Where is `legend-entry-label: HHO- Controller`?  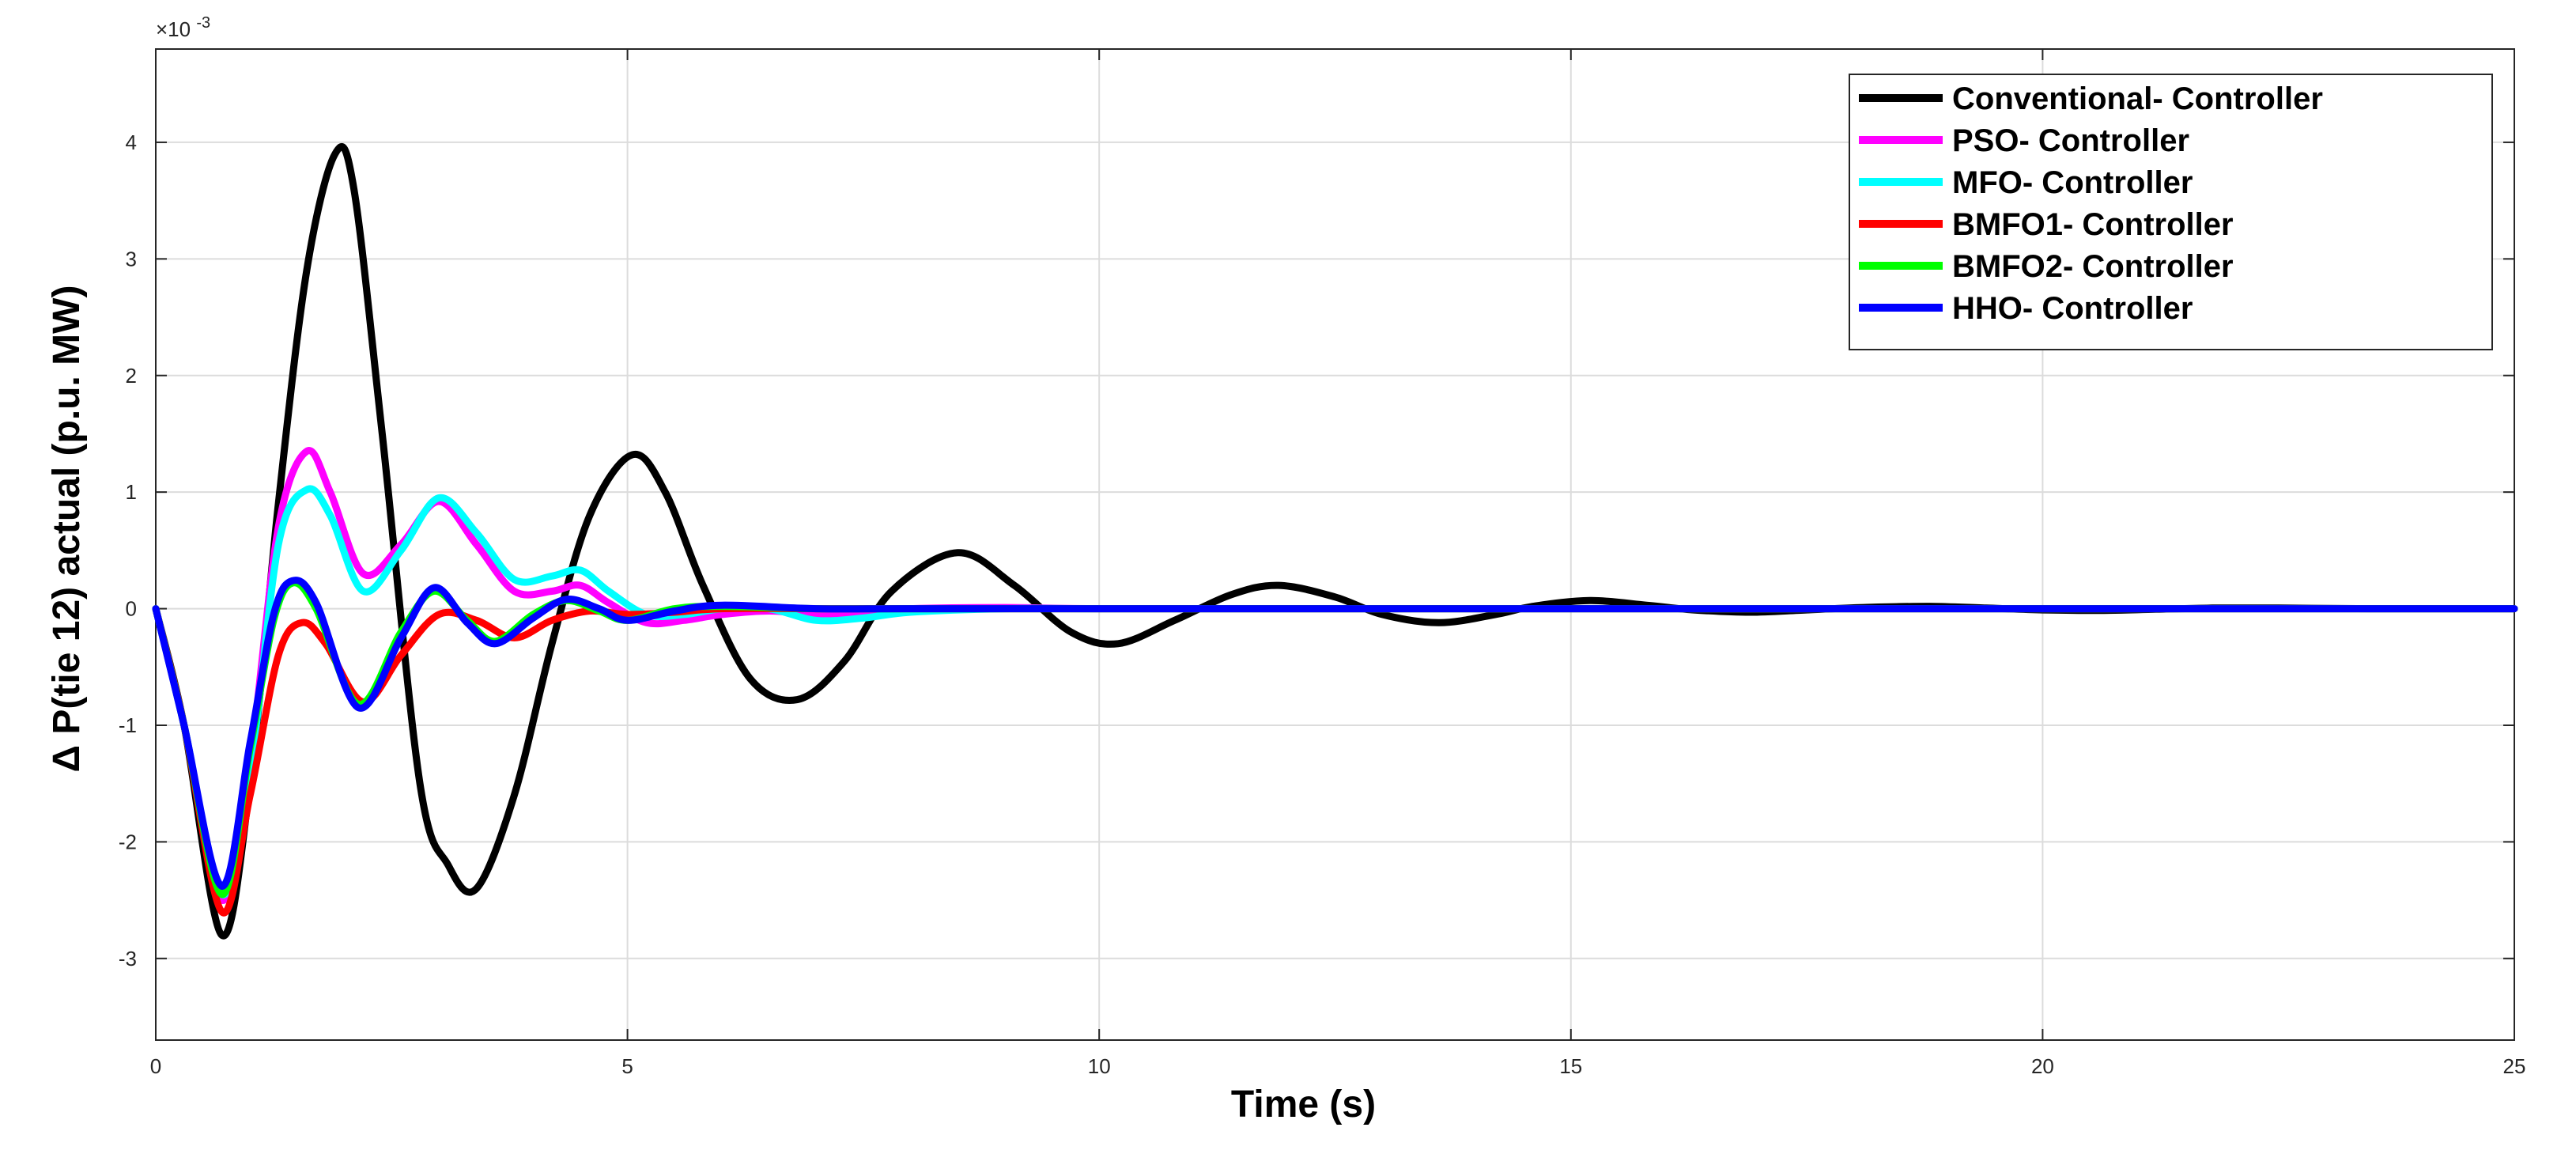
legend-entry-label: HHO- Controller is located at coordinates (2072, 308).